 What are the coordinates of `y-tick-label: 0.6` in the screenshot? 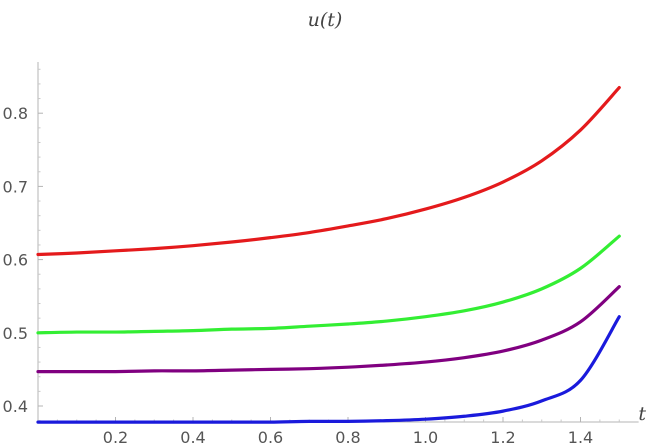 It's located at (15, 260).